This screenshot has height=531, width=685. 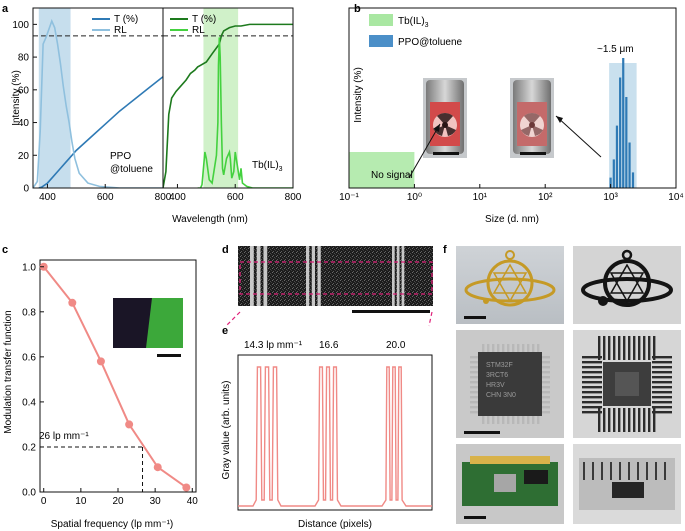 What do you see at coordinates (225, 331) in the screenshot?
I see `panel-label-e: e` at bounding box center [225, 331].